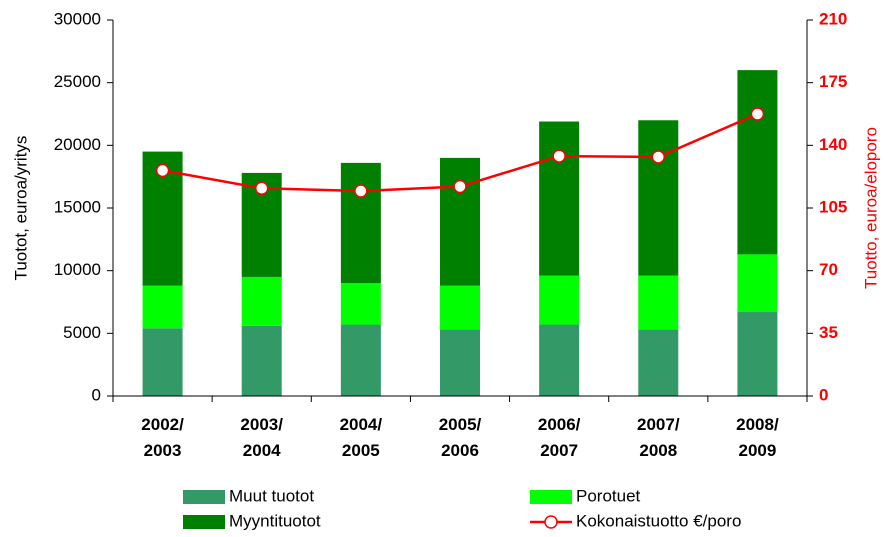 The image size is (891, 537). What do you see at coordinates (823, 394) in the screenshot?
I see `y2-tick-label: 0` at bounding box center [823, 394].